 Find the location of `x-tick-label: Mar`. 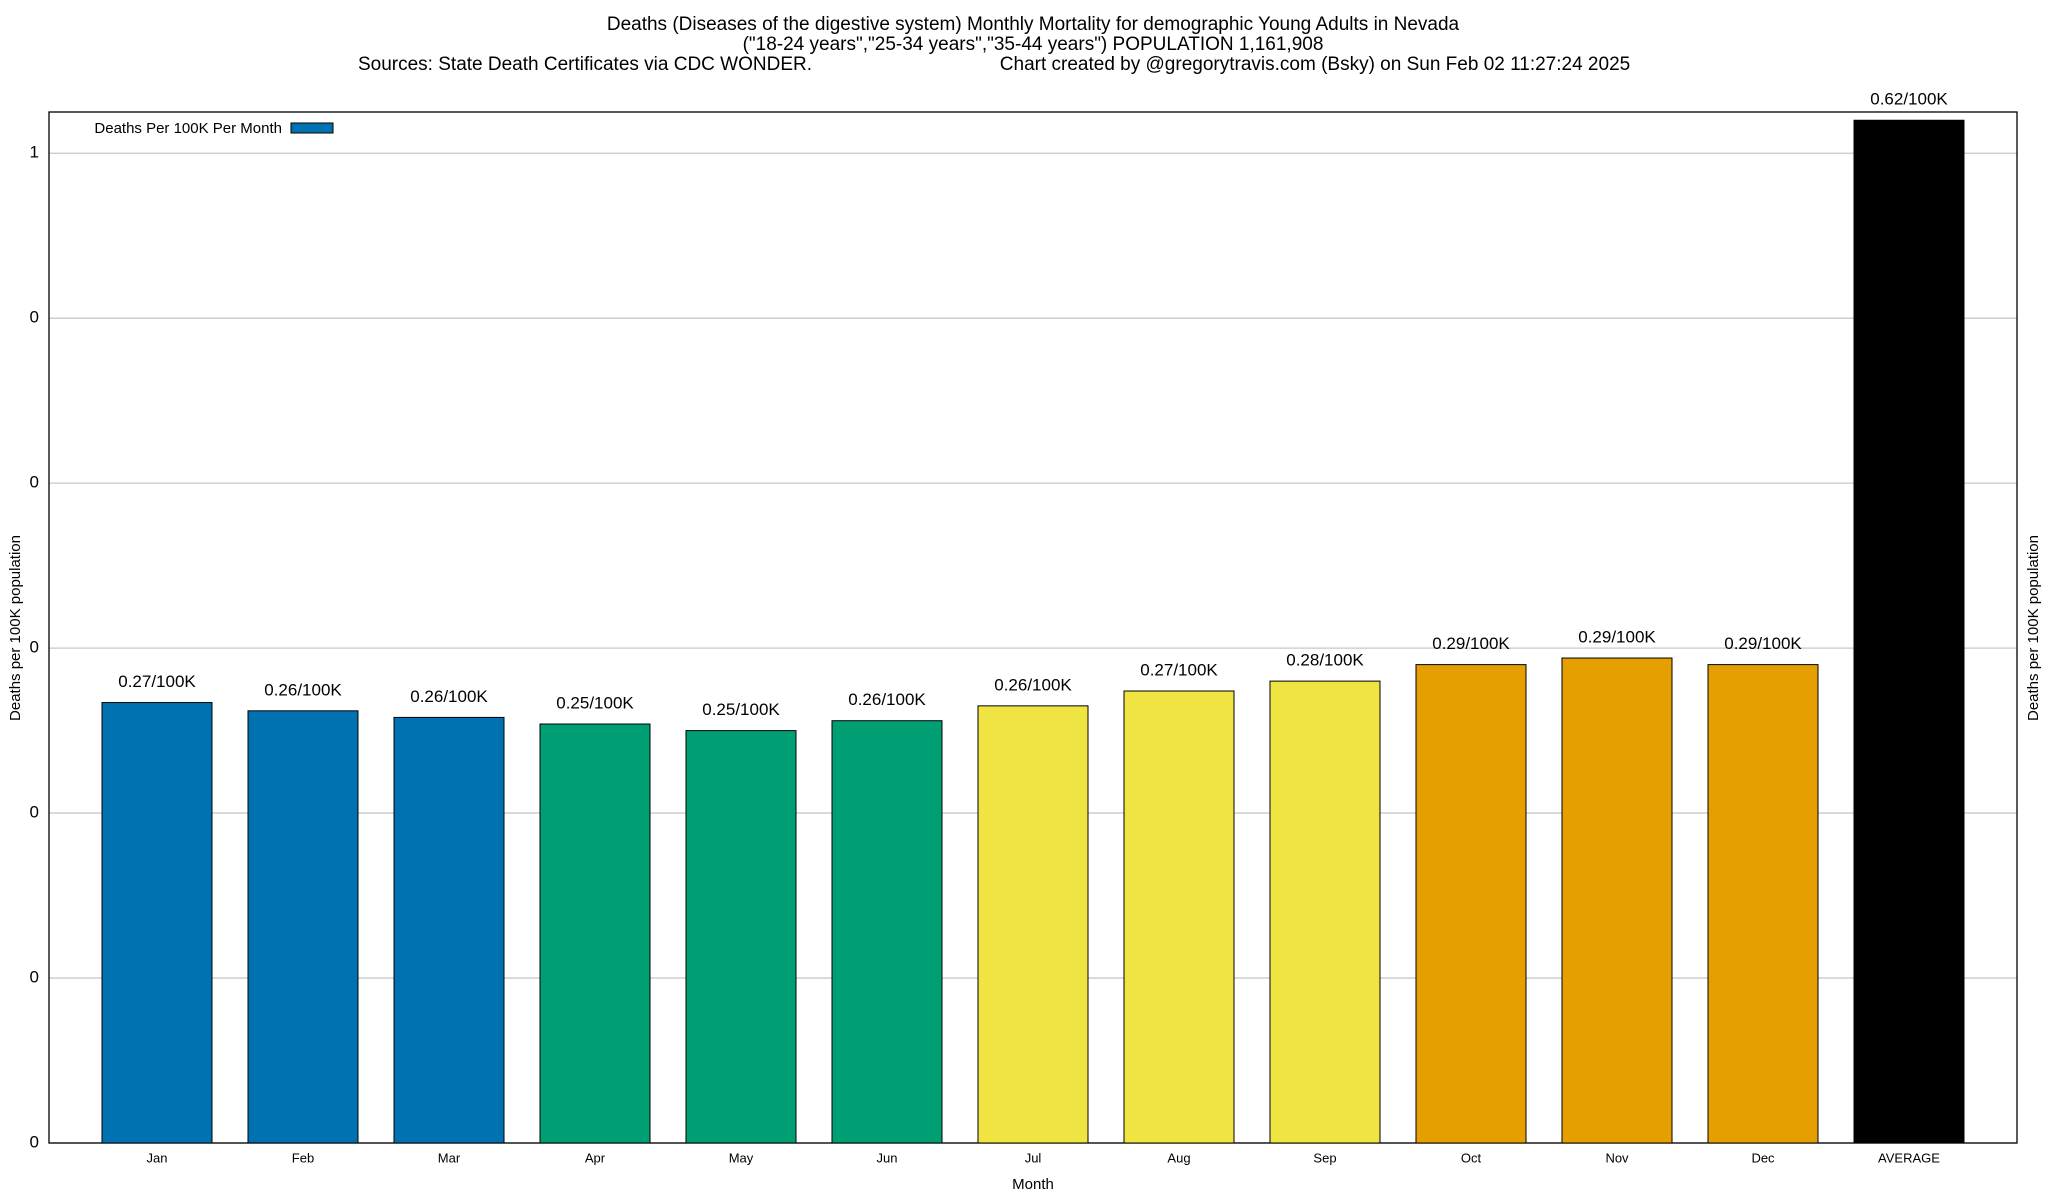

x-tick-label: Mar is located at coordinates (449, 1157).